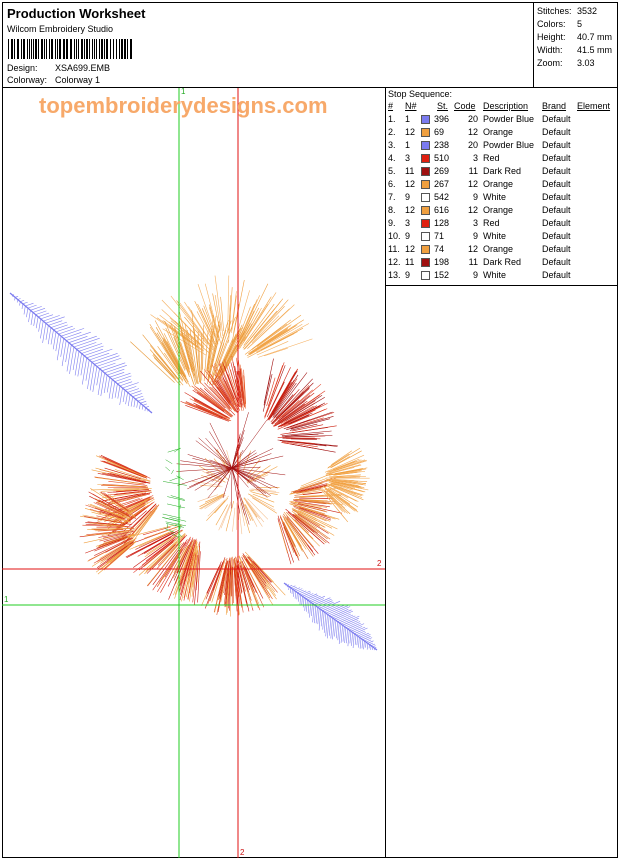 The image size is (620, 860). I want to click on col-num: #, so click(391, 106).